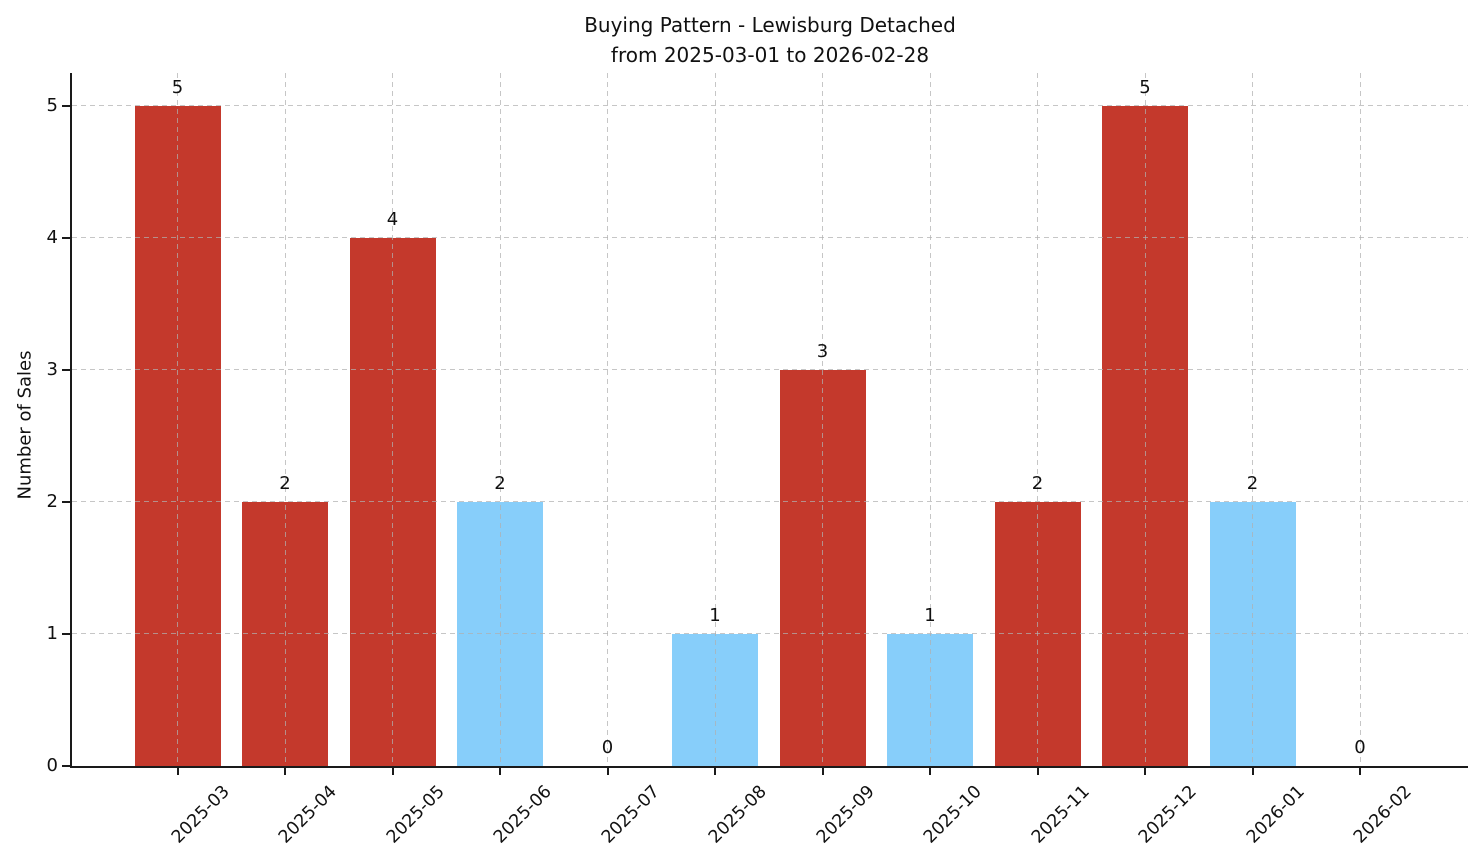  What do you see at coordinates (769, 767) in the screenshot?
I see `x-axis-spine` at bounding box center [769, 767].